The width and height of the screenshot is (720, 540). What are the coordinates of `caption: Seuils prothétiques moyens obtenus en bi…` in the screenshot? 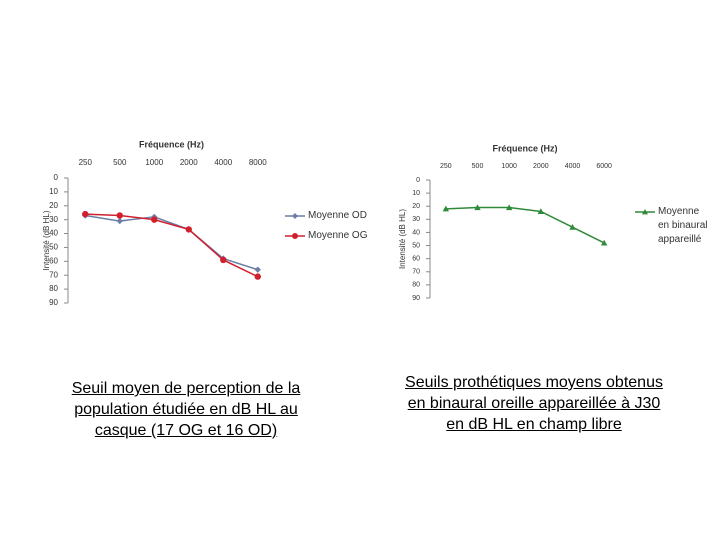 It's located at (534, 403).